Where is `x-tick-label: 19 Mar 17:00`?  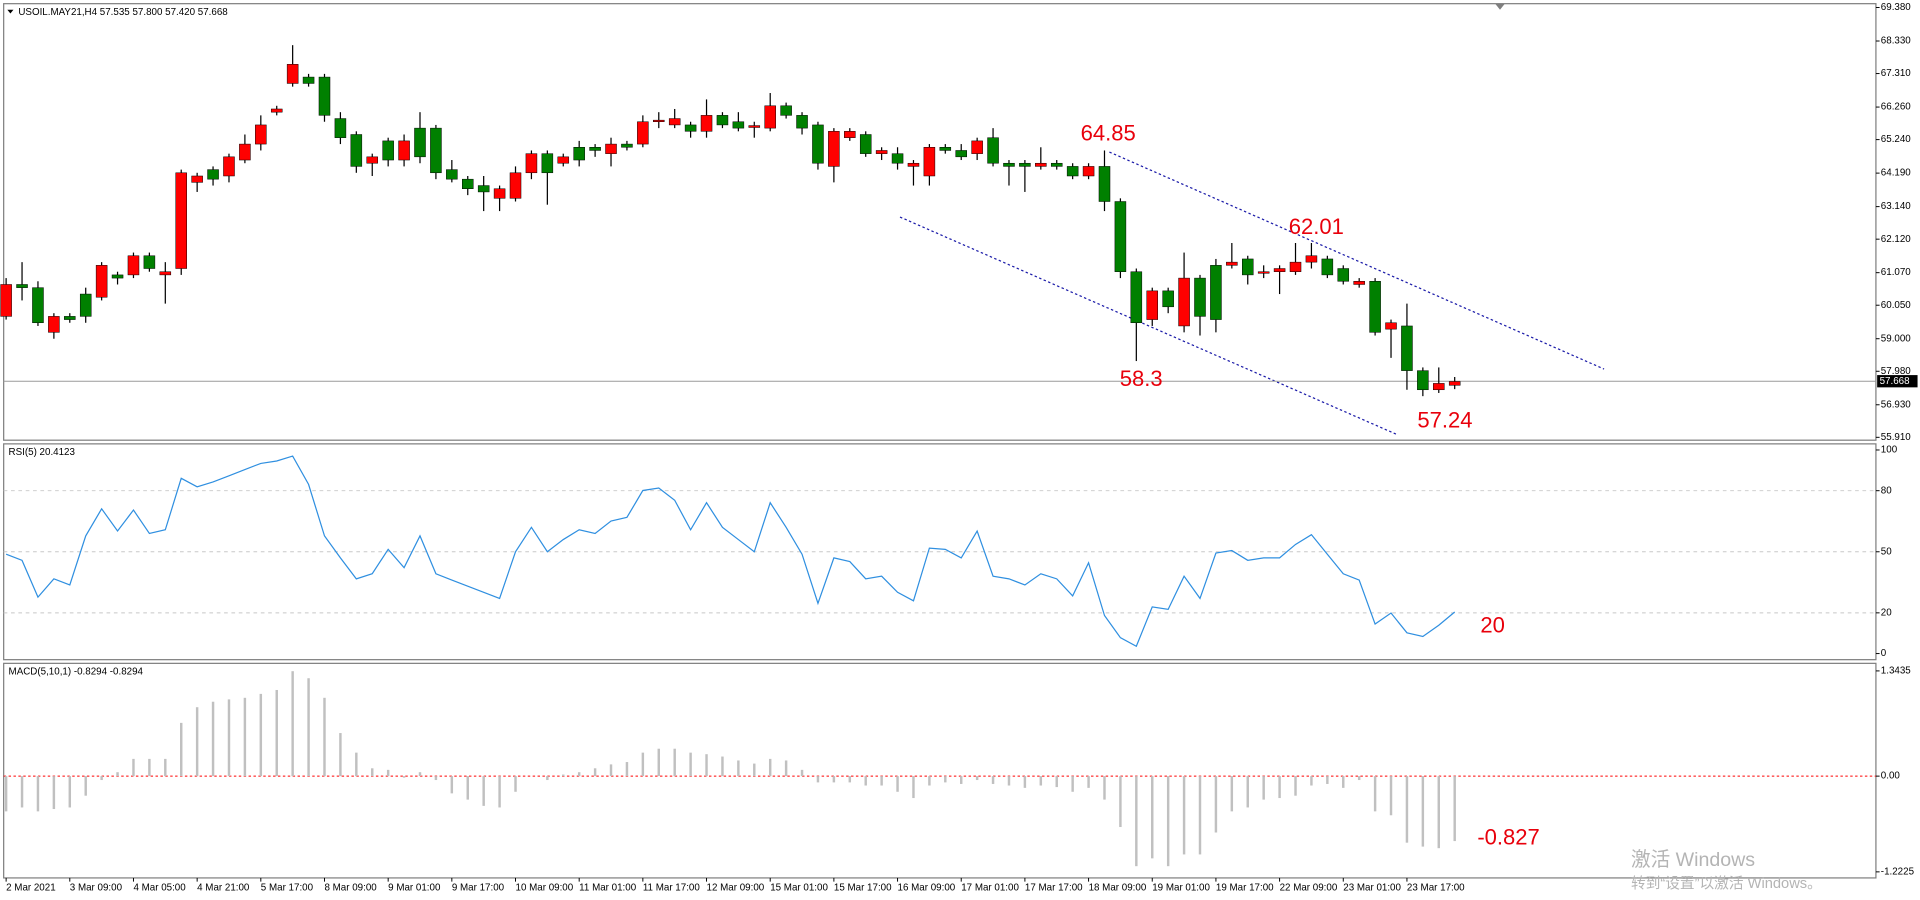
x-tick-label: 19 Mar 17:00 is located at coordinates (1245, 887).